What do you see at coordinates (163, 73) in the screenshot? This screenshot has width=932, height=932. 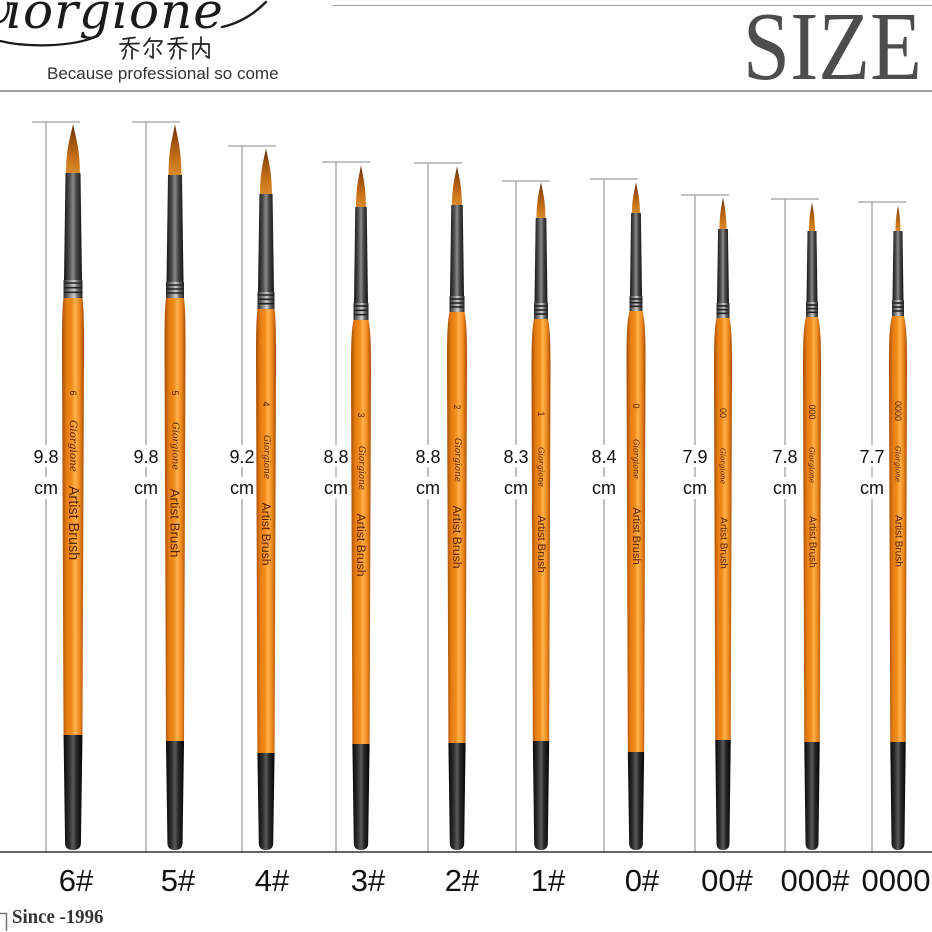 I see `brand-tagline: Because professional so come` at bounding box center [163, 73].